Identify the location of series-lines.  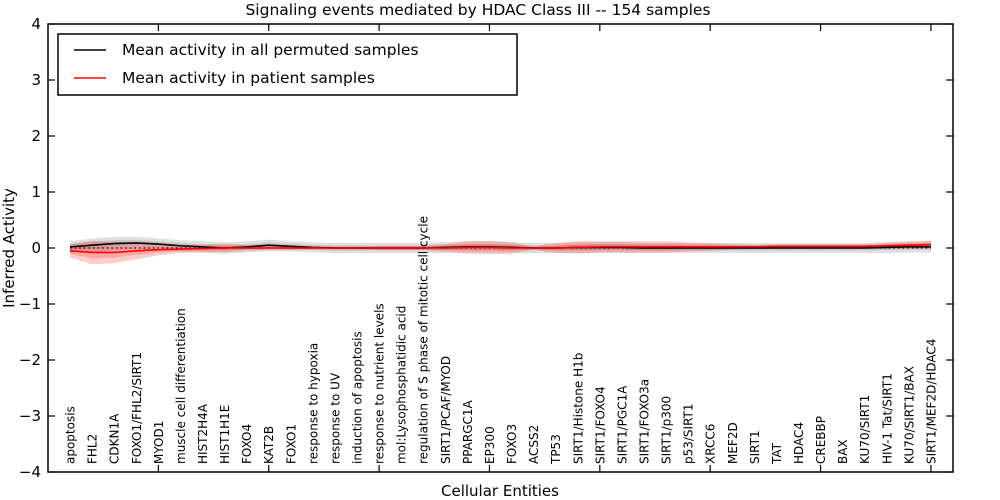
(500, 248).